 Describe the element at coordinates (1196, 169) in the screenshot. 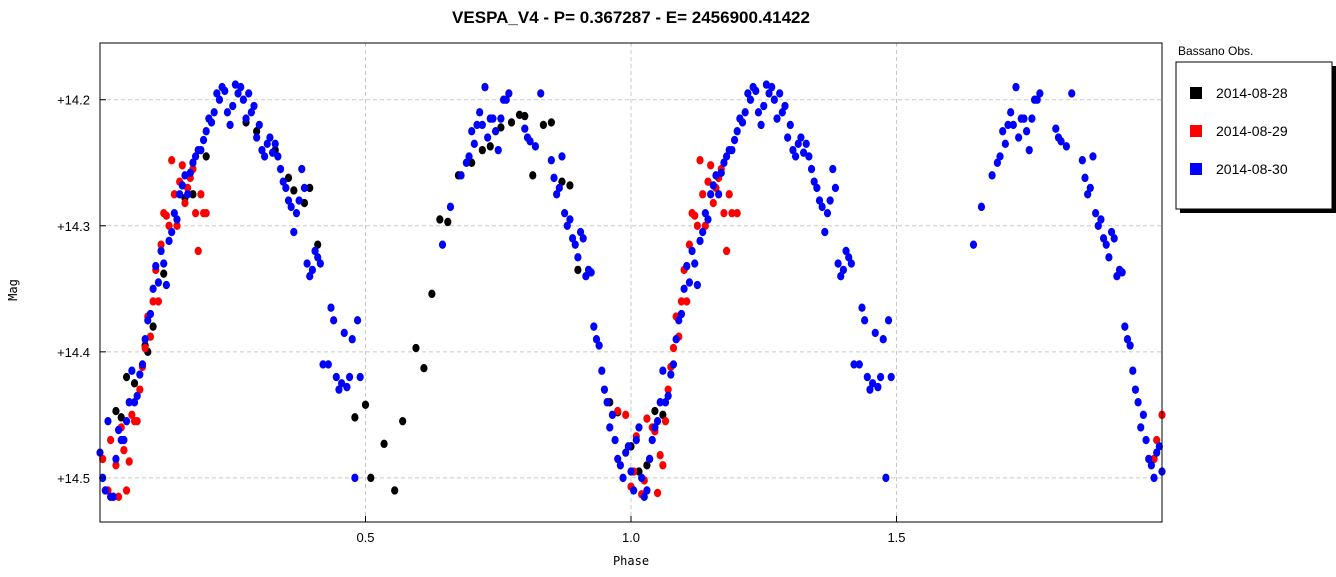

I see `legend-swatch` at that location.